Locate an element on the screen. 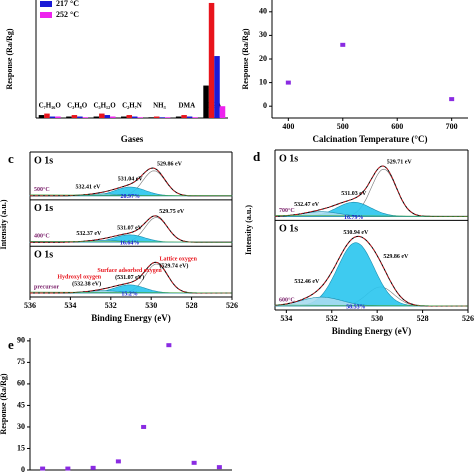 The width and height of the screenshot is (474, 474). peak-label: 530.94 eV is located at coordinates (356, 233).